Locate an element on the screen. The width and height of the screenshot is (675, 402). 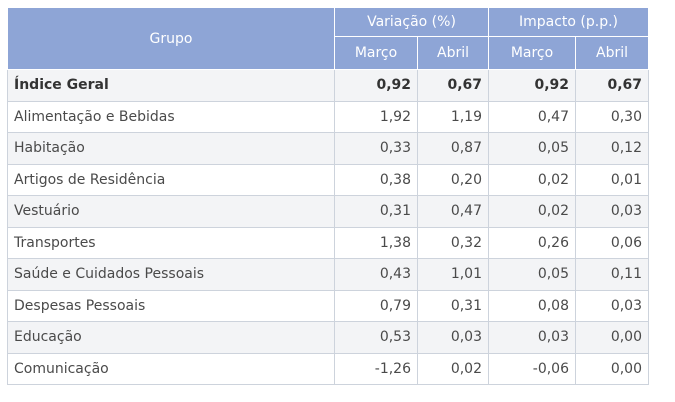
cell-grupo: Habitação is located at coordinates (171, 148).